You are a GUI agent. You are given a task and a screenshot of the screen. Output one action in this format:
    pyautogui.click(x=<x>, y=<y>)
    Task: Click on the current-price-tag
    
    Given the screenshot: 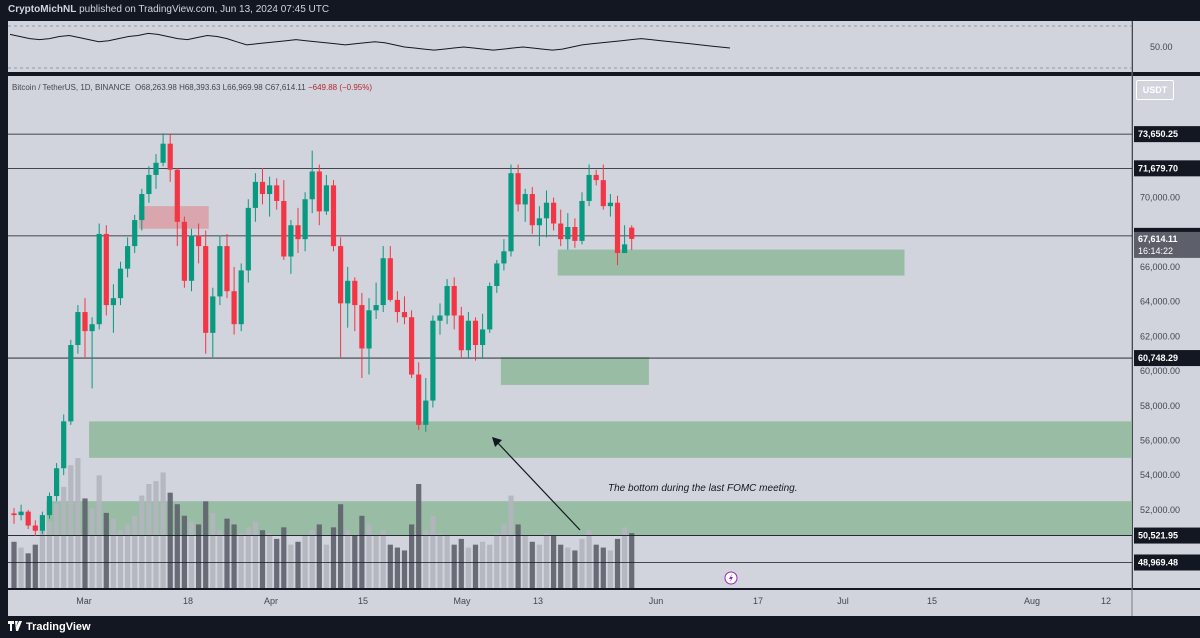 What is the action you would take?
    pyautogui.click(x=1167, y=244)
    